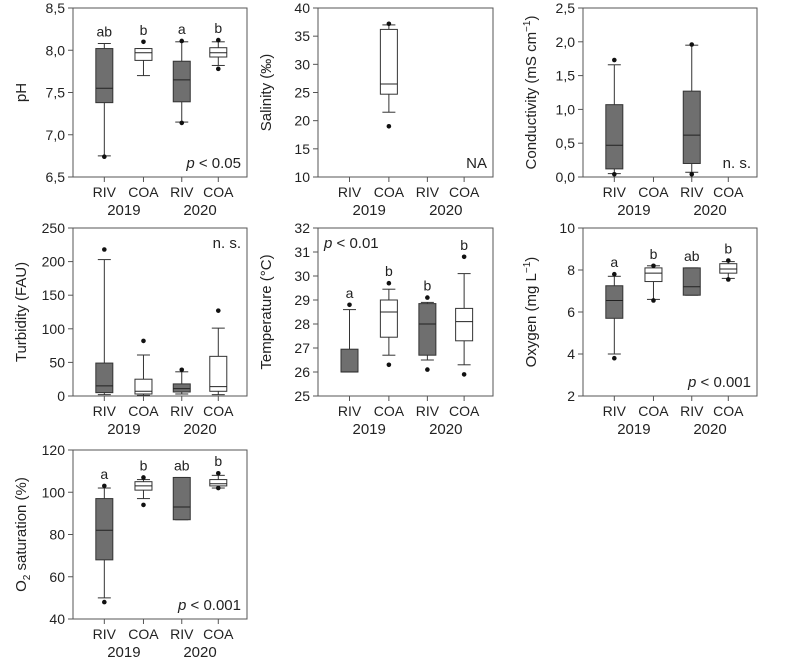 Image resolution: width=789 pixels, height=671 pixels. I want to click on stat-annotation: n. s., so click(737, 163).